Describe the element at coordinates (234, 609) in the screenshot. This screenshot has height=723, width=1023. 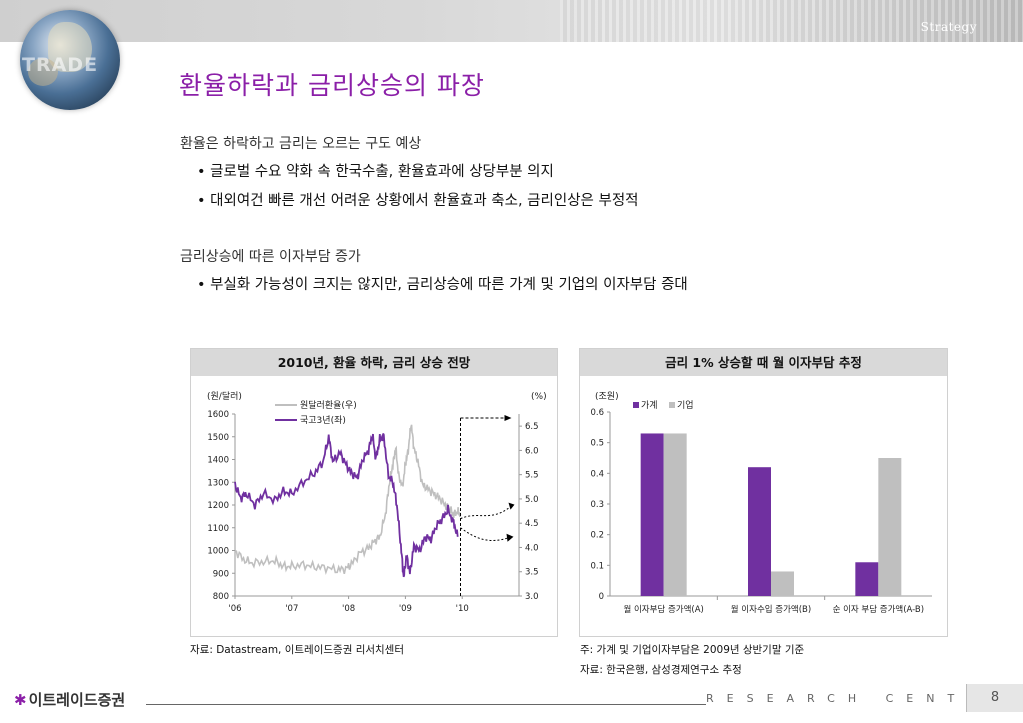
I see `x-tick-label: '06` at that location.